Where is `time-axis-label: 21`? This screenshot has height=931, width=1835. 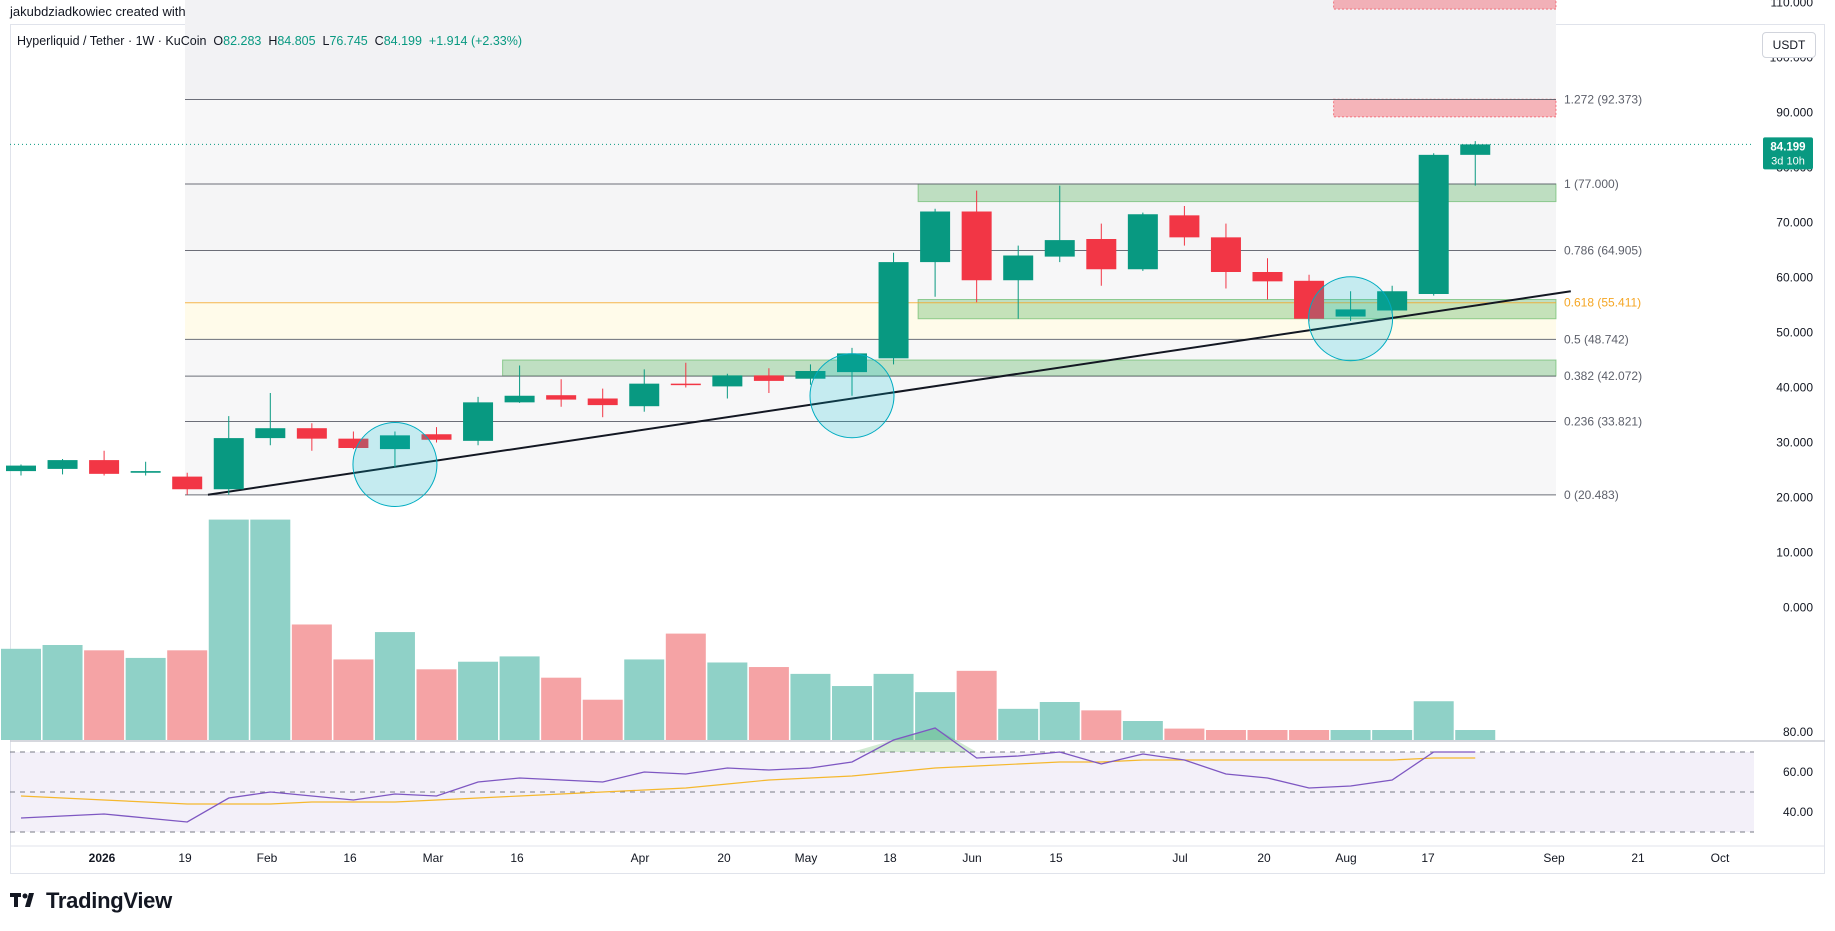
time-axis-label: 21 is located at coordinates (1638, 858).